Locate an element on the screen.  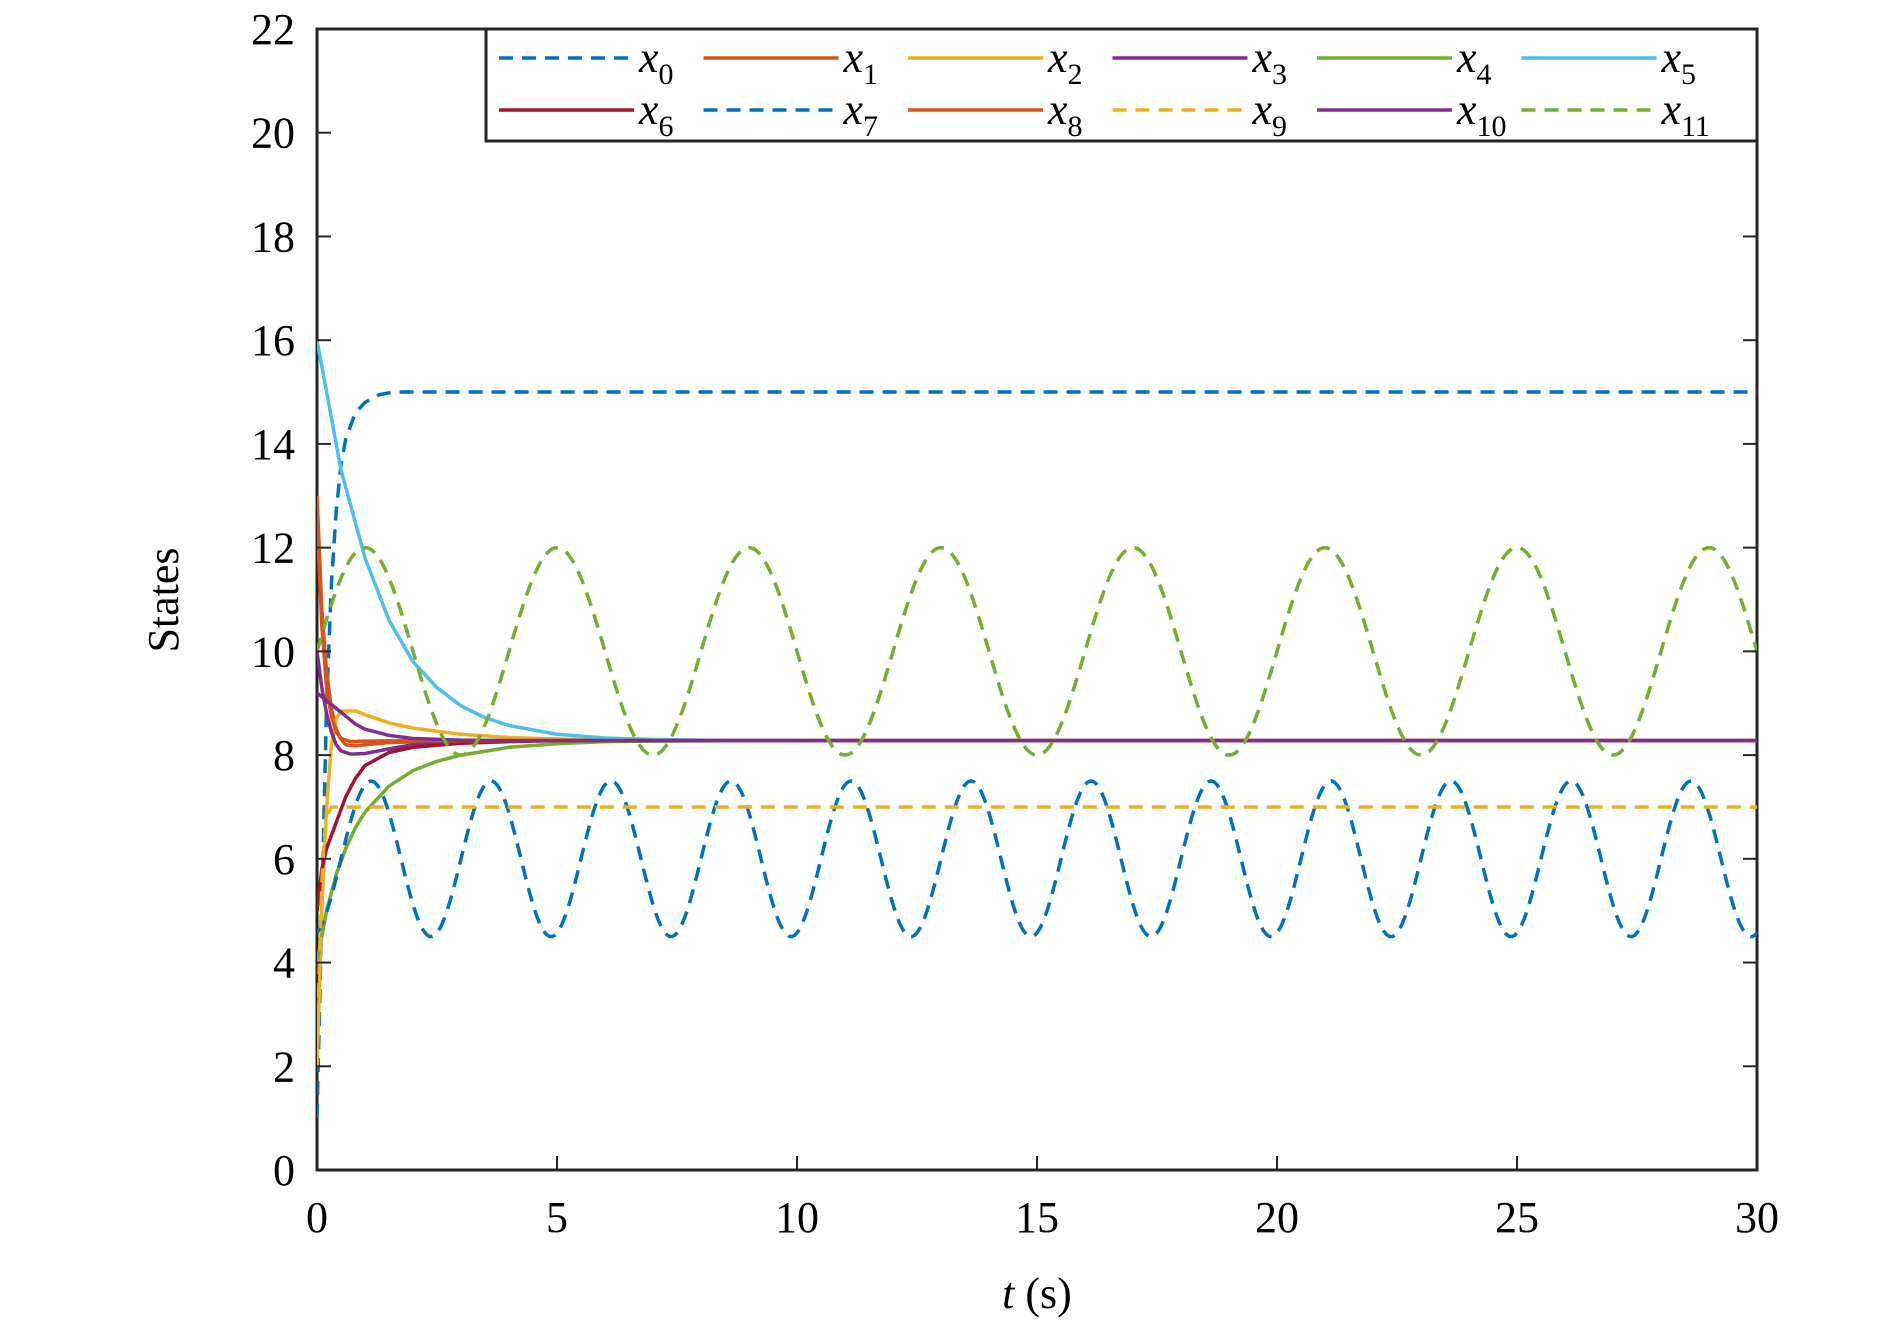
series-line-x7 is located at coordinates (1037, 859).